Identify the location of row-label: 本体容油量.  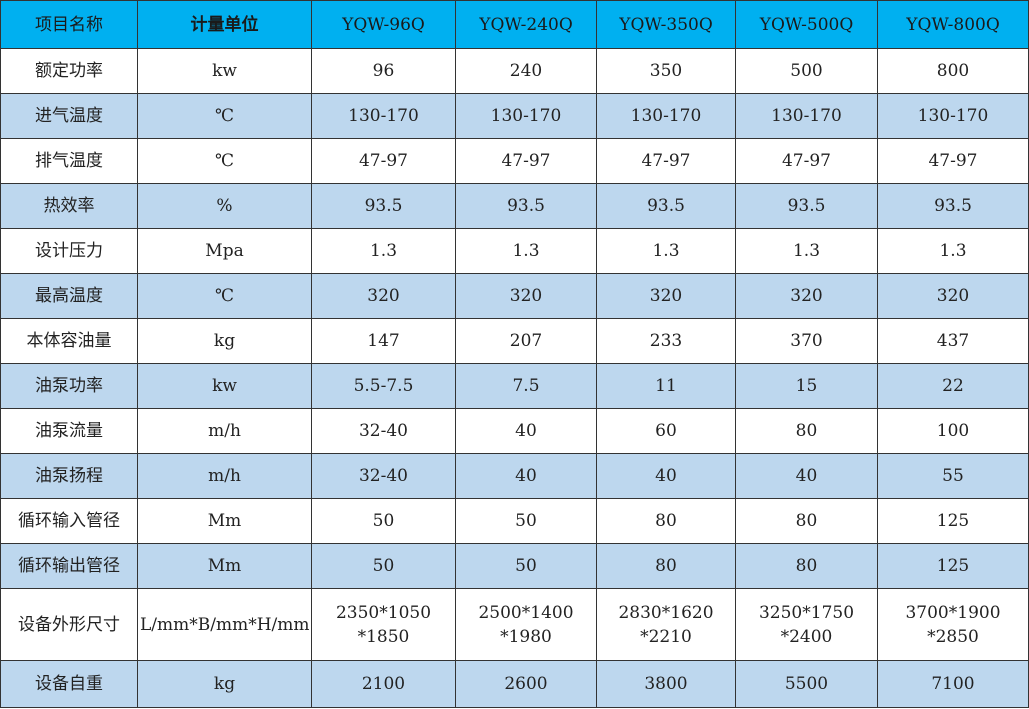
(69, 341).